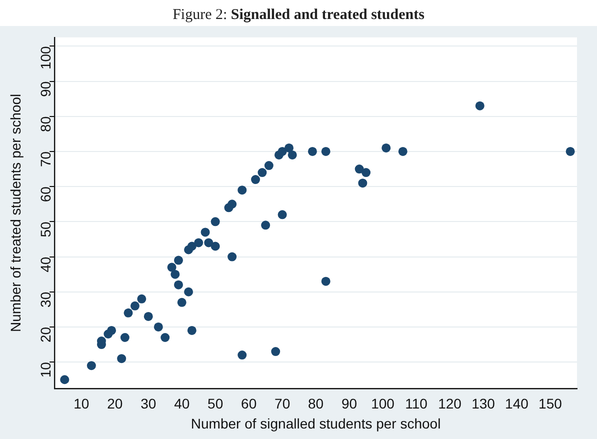 Image resolution: width=597 pixels, height=439 pixels. What do you see at coordinates (316, 404) in the screenshot?
I see `x-tick-label: 80` at bounding box center [316, 404].